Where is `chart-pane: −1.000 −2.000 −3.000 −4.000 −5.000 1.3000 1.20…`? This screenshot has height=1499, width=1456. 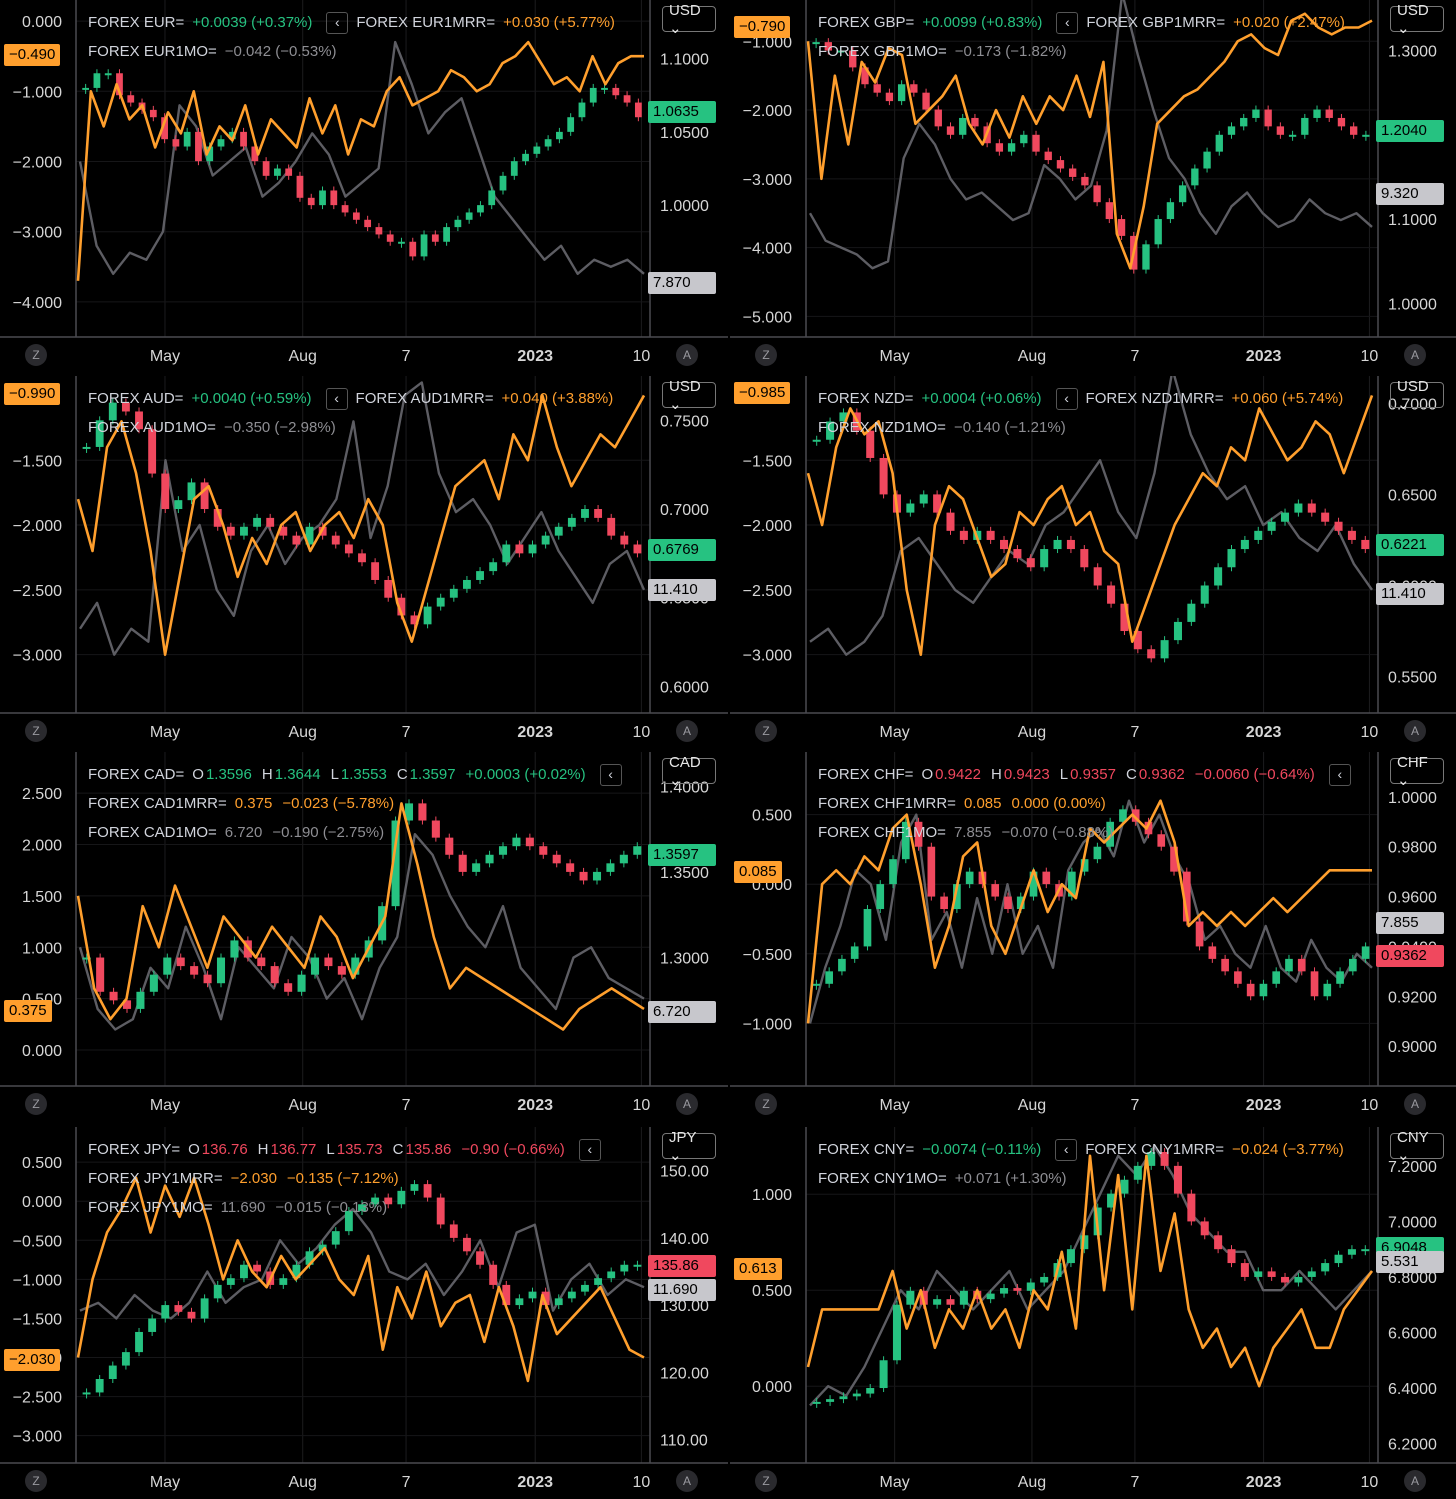 chart-pane: −1.000 −2.000 −3.000 −4.000 −5.000 1.3000 1.20… is located at coordinates (1093, 186).